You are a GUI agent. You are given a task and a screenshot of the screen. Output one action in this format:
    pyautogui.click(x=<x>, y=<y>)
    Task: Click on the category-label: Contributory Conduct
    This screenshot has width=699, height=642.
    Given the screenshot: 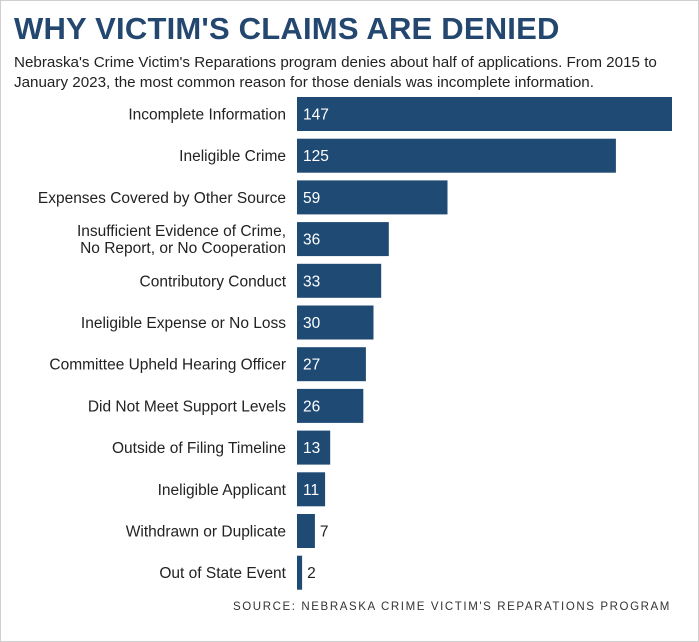 What is the action you would take?
    pyautogui.click(x=213, y=281)
    